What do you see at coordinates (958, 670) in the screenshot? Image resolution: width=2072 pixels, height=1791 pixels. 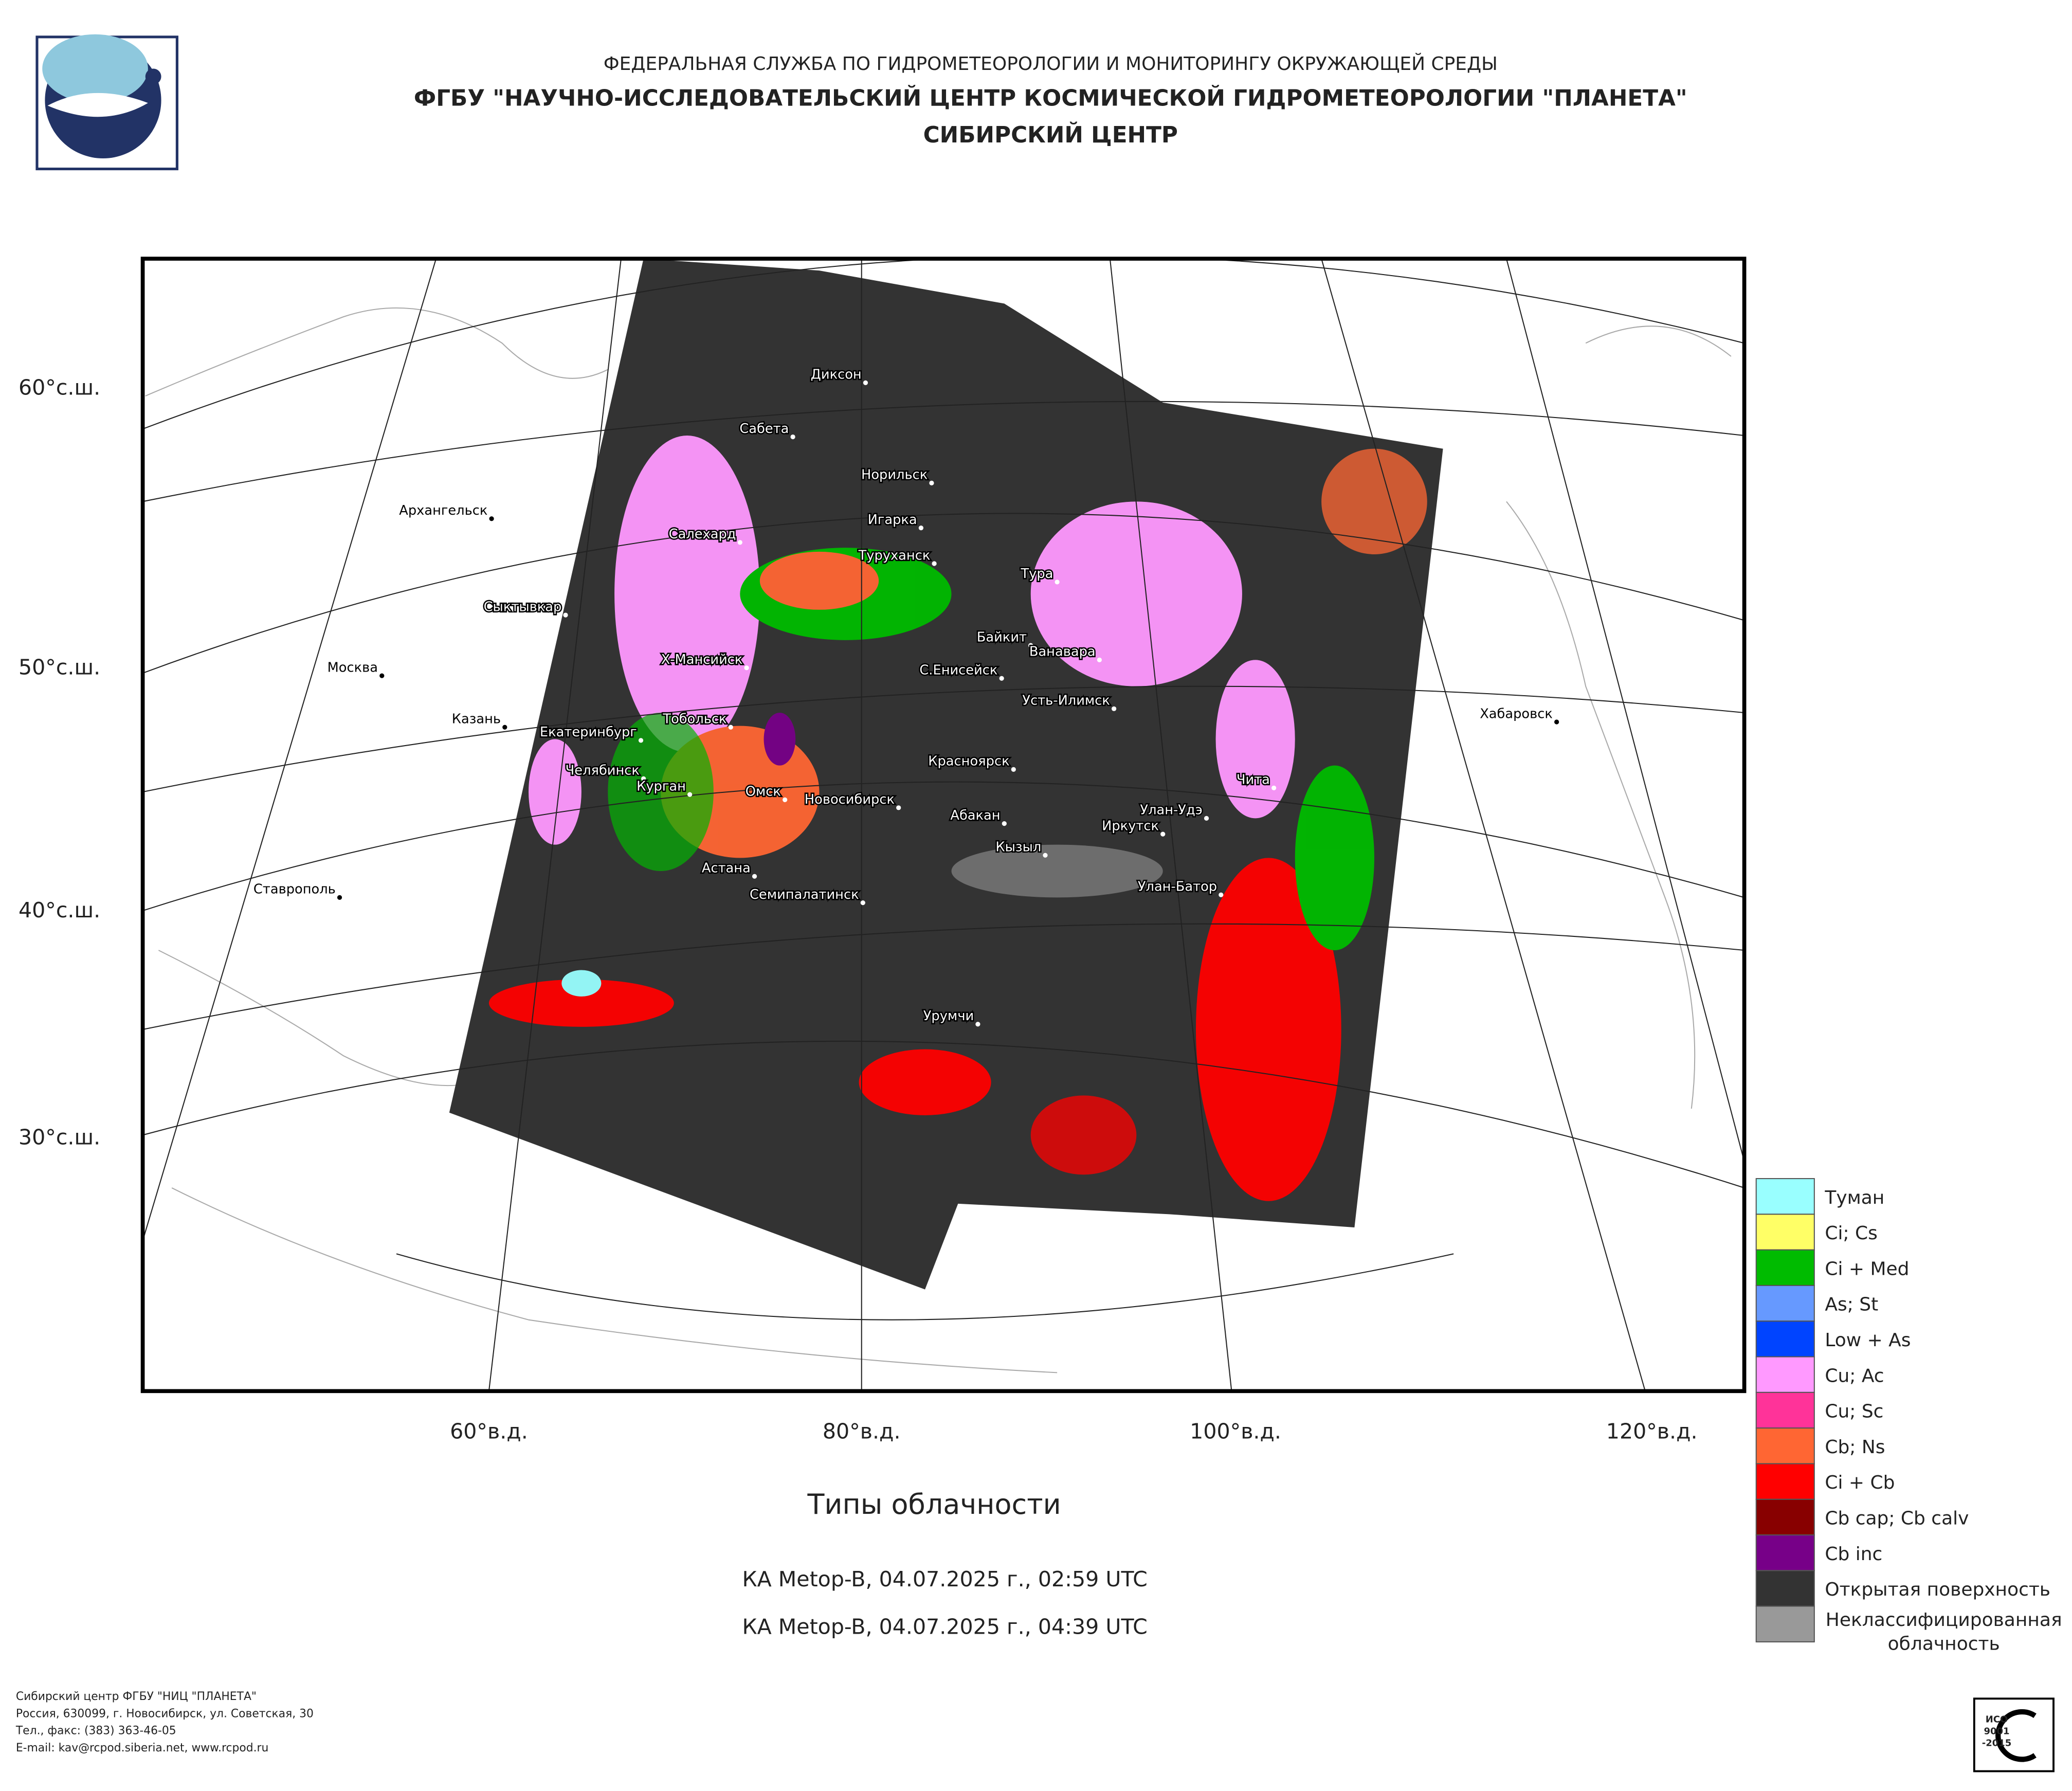 I see `city-label: С.Енисейск` at bounding box center [958, 670].